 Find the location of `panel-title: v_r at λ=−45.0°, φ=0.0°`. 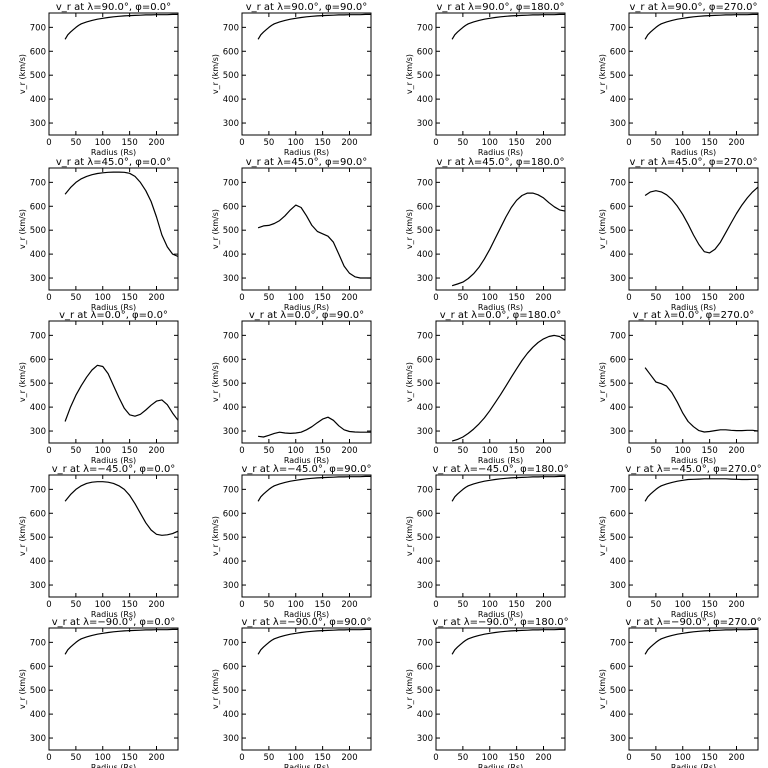

panel-title: v_r at λ=−45.0°, φ=0.0° is located at coordinates (114, 469).